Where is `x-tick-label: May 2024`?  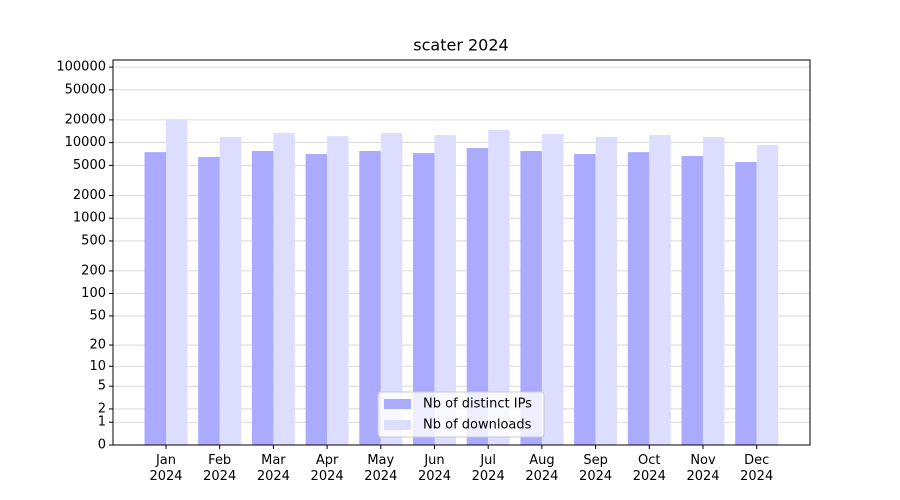 x-tick-label: May 2024 is located at coordinates (381, 468).